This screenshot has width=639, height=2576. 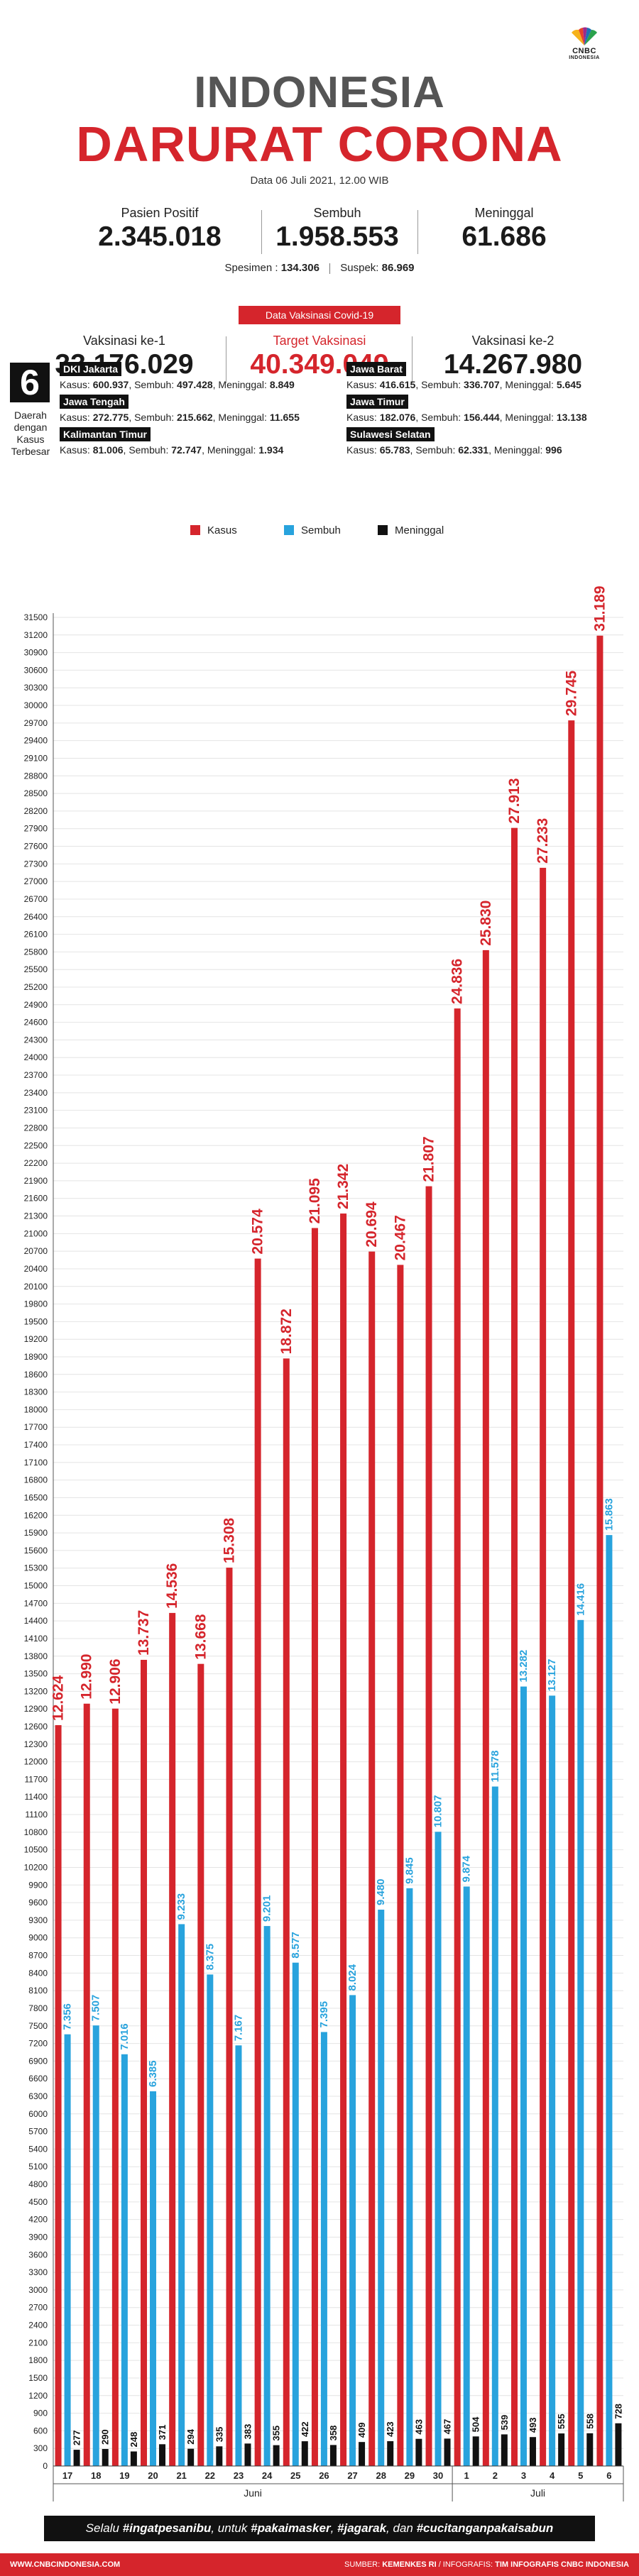 What do you see at coordinates (36, 1656) in the screenshot?
I see `y-tick-label: 13800` at bounding box center [36, 1656].